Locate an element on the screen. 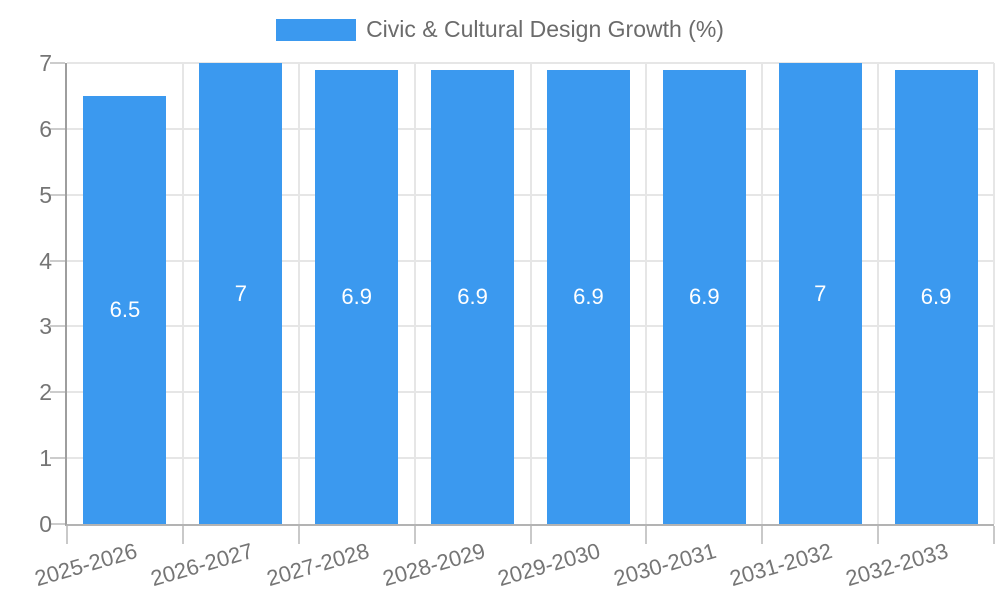  y-axis-tick-label: 0 is located at coordinates (45, 524).